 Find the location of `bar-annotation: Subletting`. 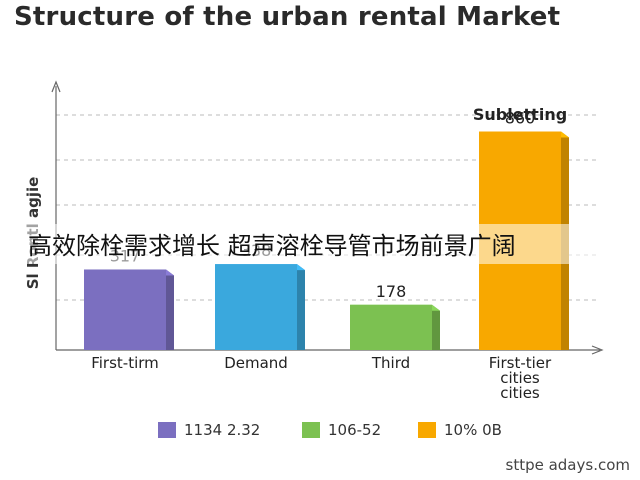

bar-annotation: Subletting is located at coordinates (520, 114).